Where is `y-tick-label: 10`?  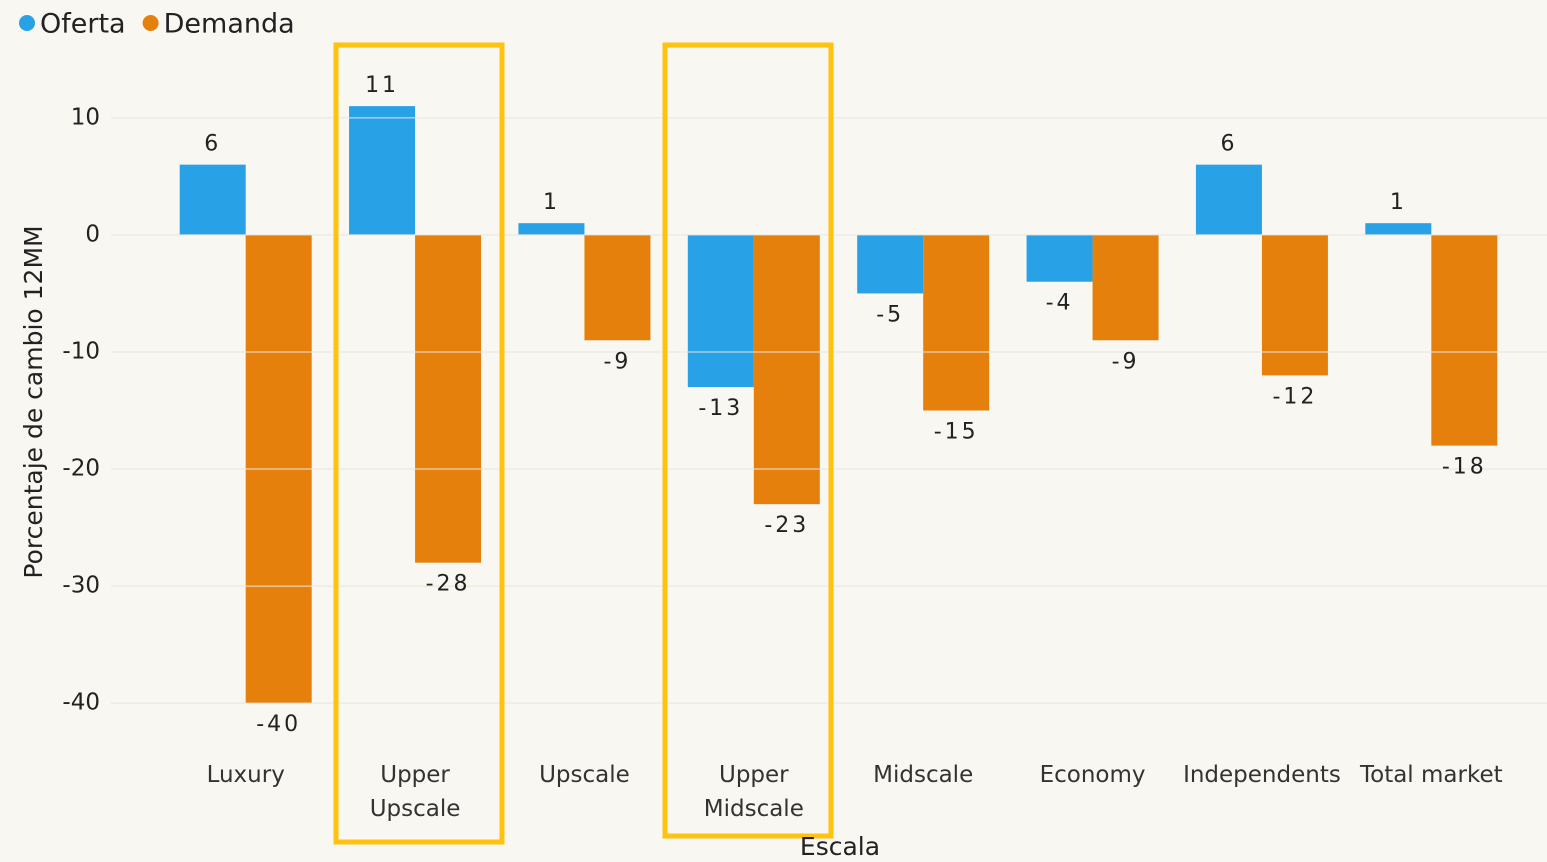 y-tick-label: 10 is located at coordinates (85, 117).